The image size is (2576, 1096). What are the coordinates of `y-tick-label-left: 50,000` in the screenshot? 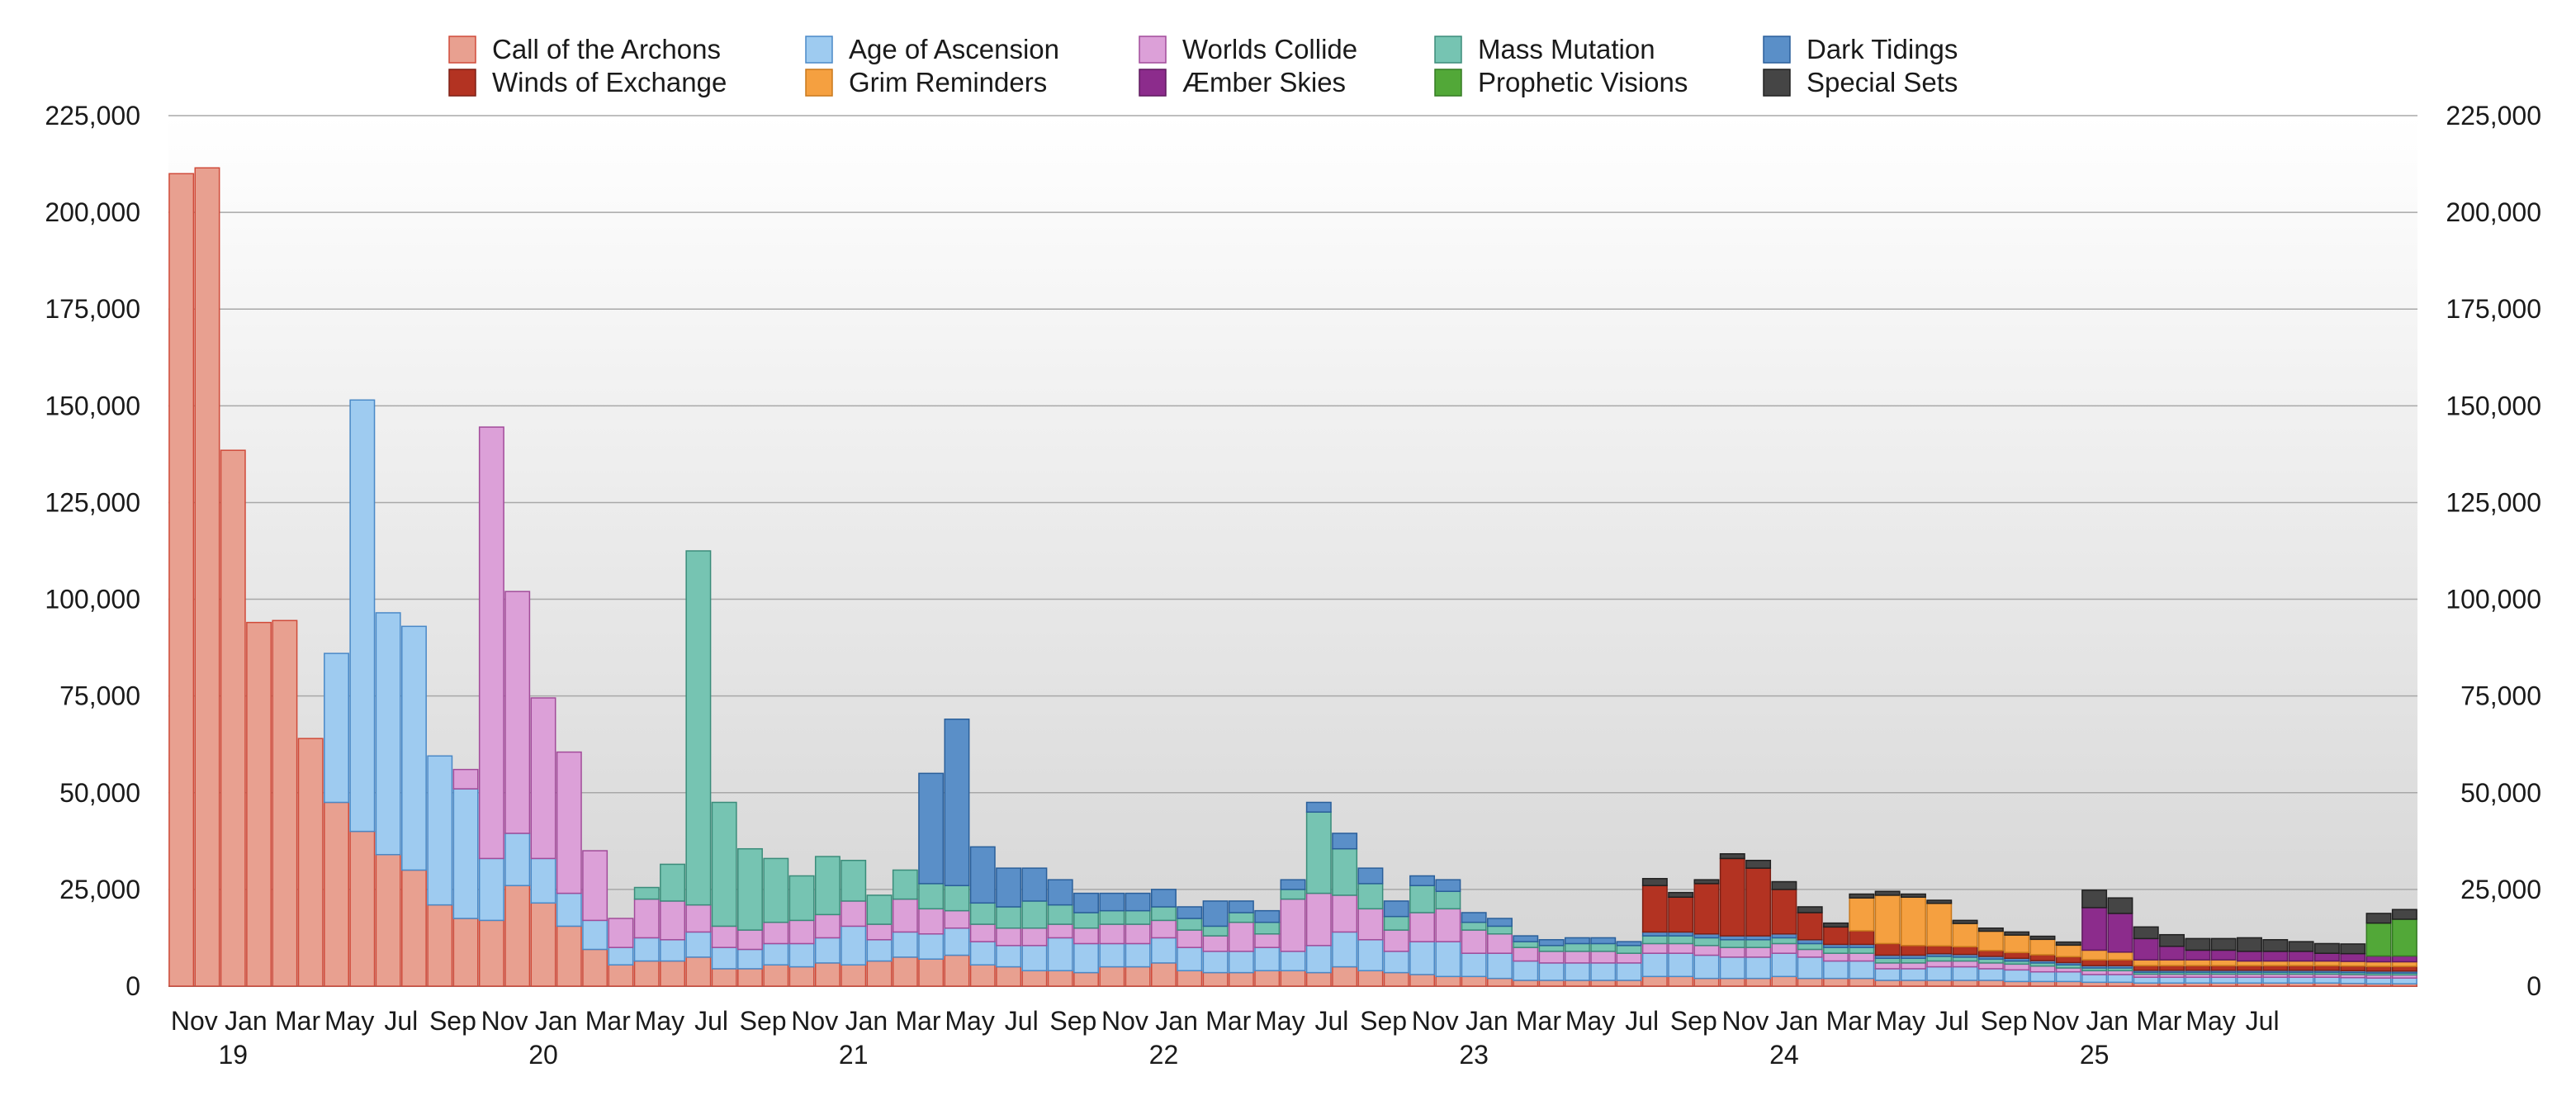 It's located at (99, 793).